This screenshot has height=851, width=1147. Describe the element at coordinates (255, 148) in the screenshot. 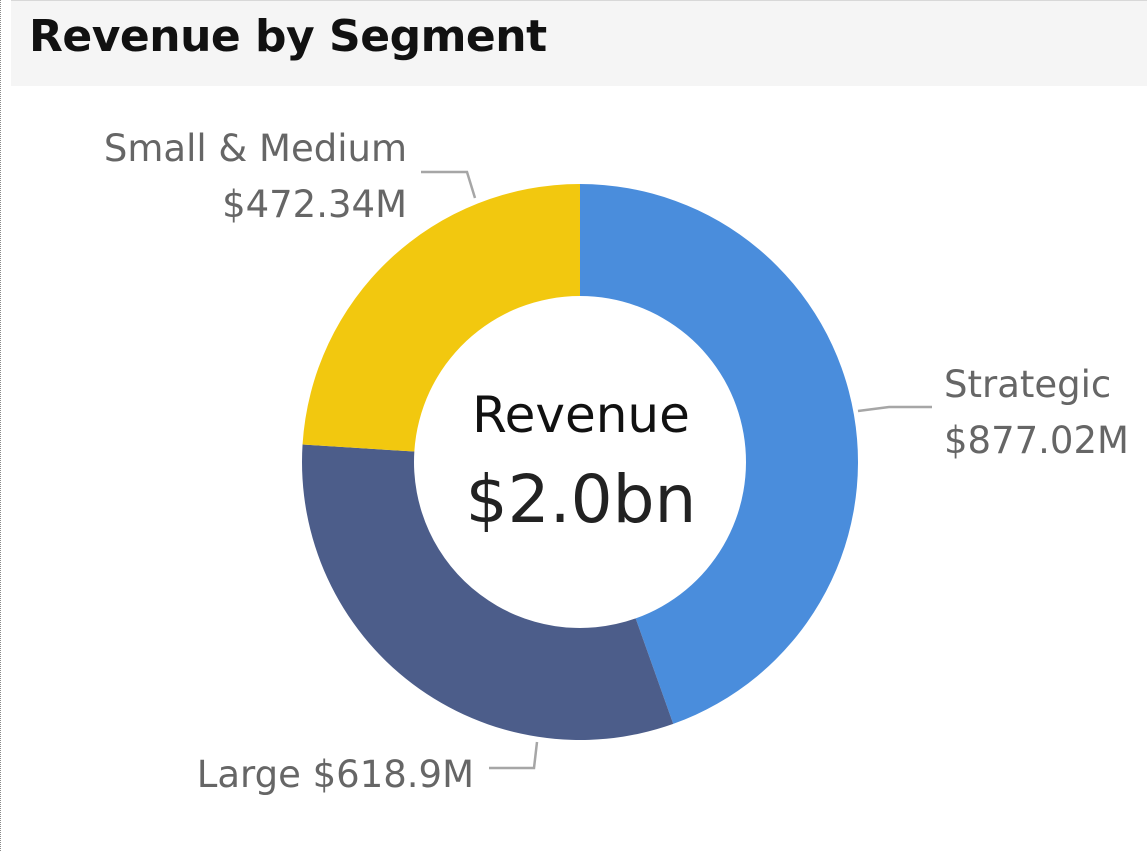

I see `label-small-medium-name: Small & Medium` at that location.